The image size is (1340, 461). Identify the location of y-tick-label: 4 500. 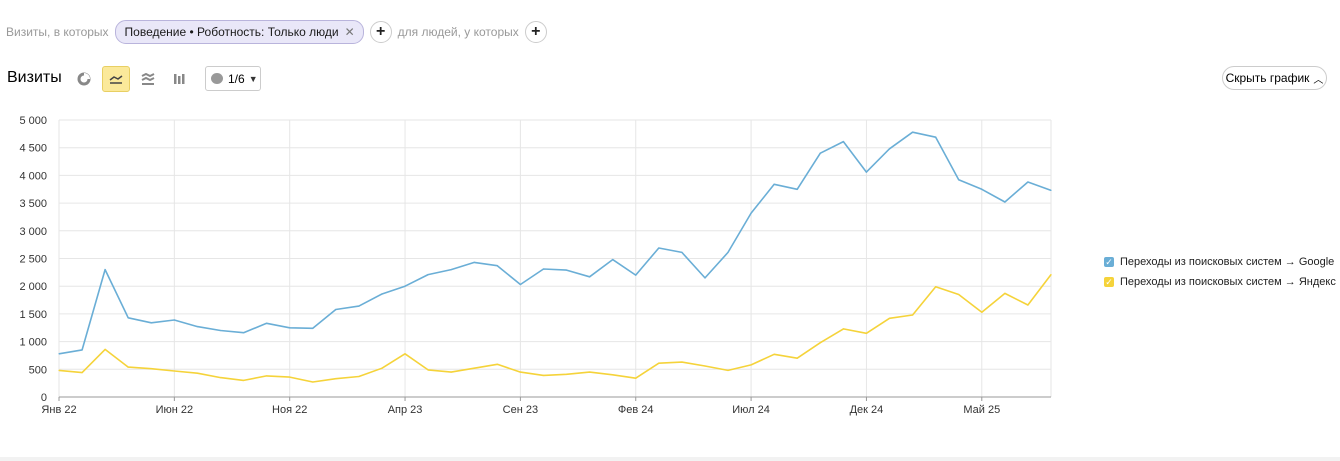
(33, 149).